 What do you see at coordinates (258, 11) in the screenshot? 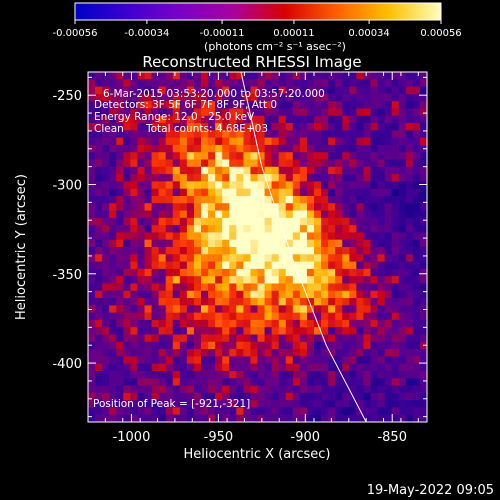
I see `colorbar-gradient` at bounding box center [258, 11].